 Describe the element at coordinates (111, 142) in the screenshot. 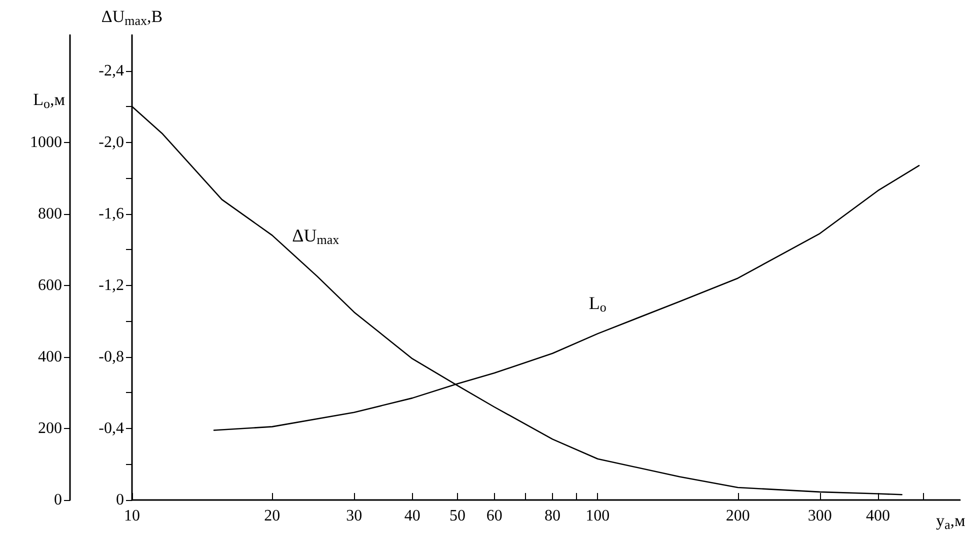

I see `y2-tick-label: -2,0` at that location.